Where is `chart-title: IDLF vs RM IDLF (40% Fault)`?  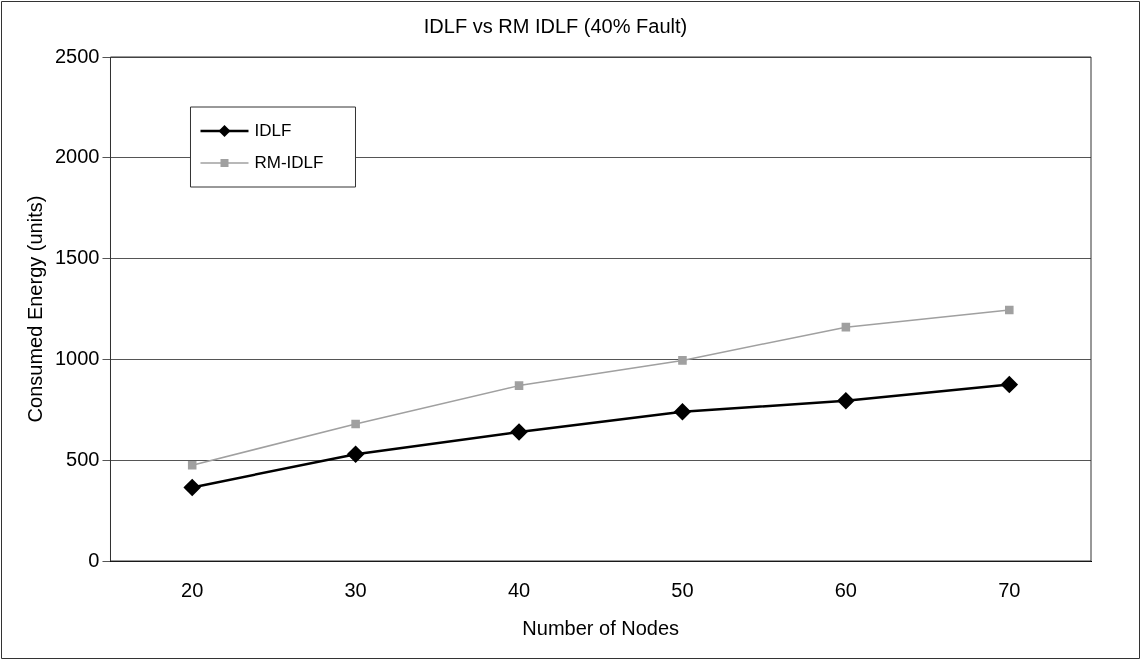 chart-title: IDLF vs RM IDLF (40% Fault) is located at coordinates (555, 25).